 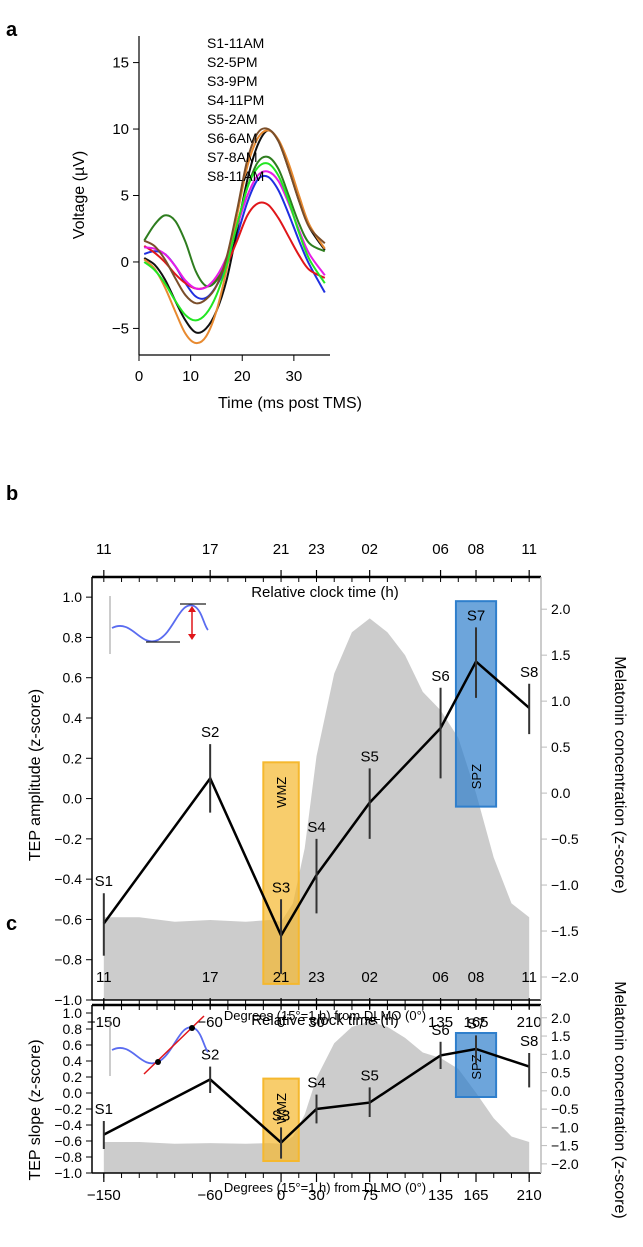 I want to click on inset-arrowhead, so click(x=192, y=609).